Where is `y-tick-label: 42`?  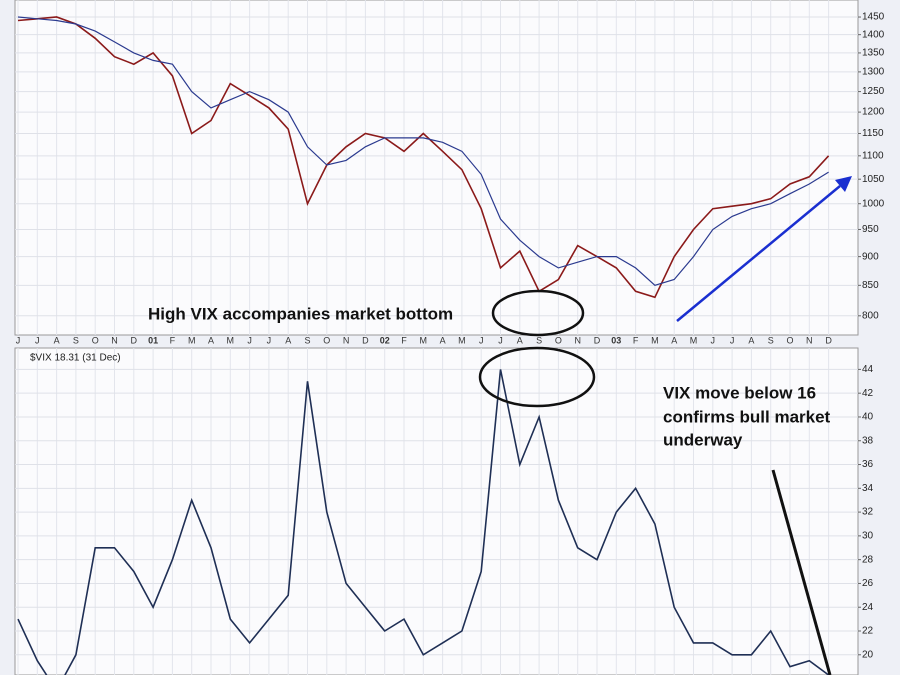
y-tick-label: 42 is located at coordinates (868, 393).